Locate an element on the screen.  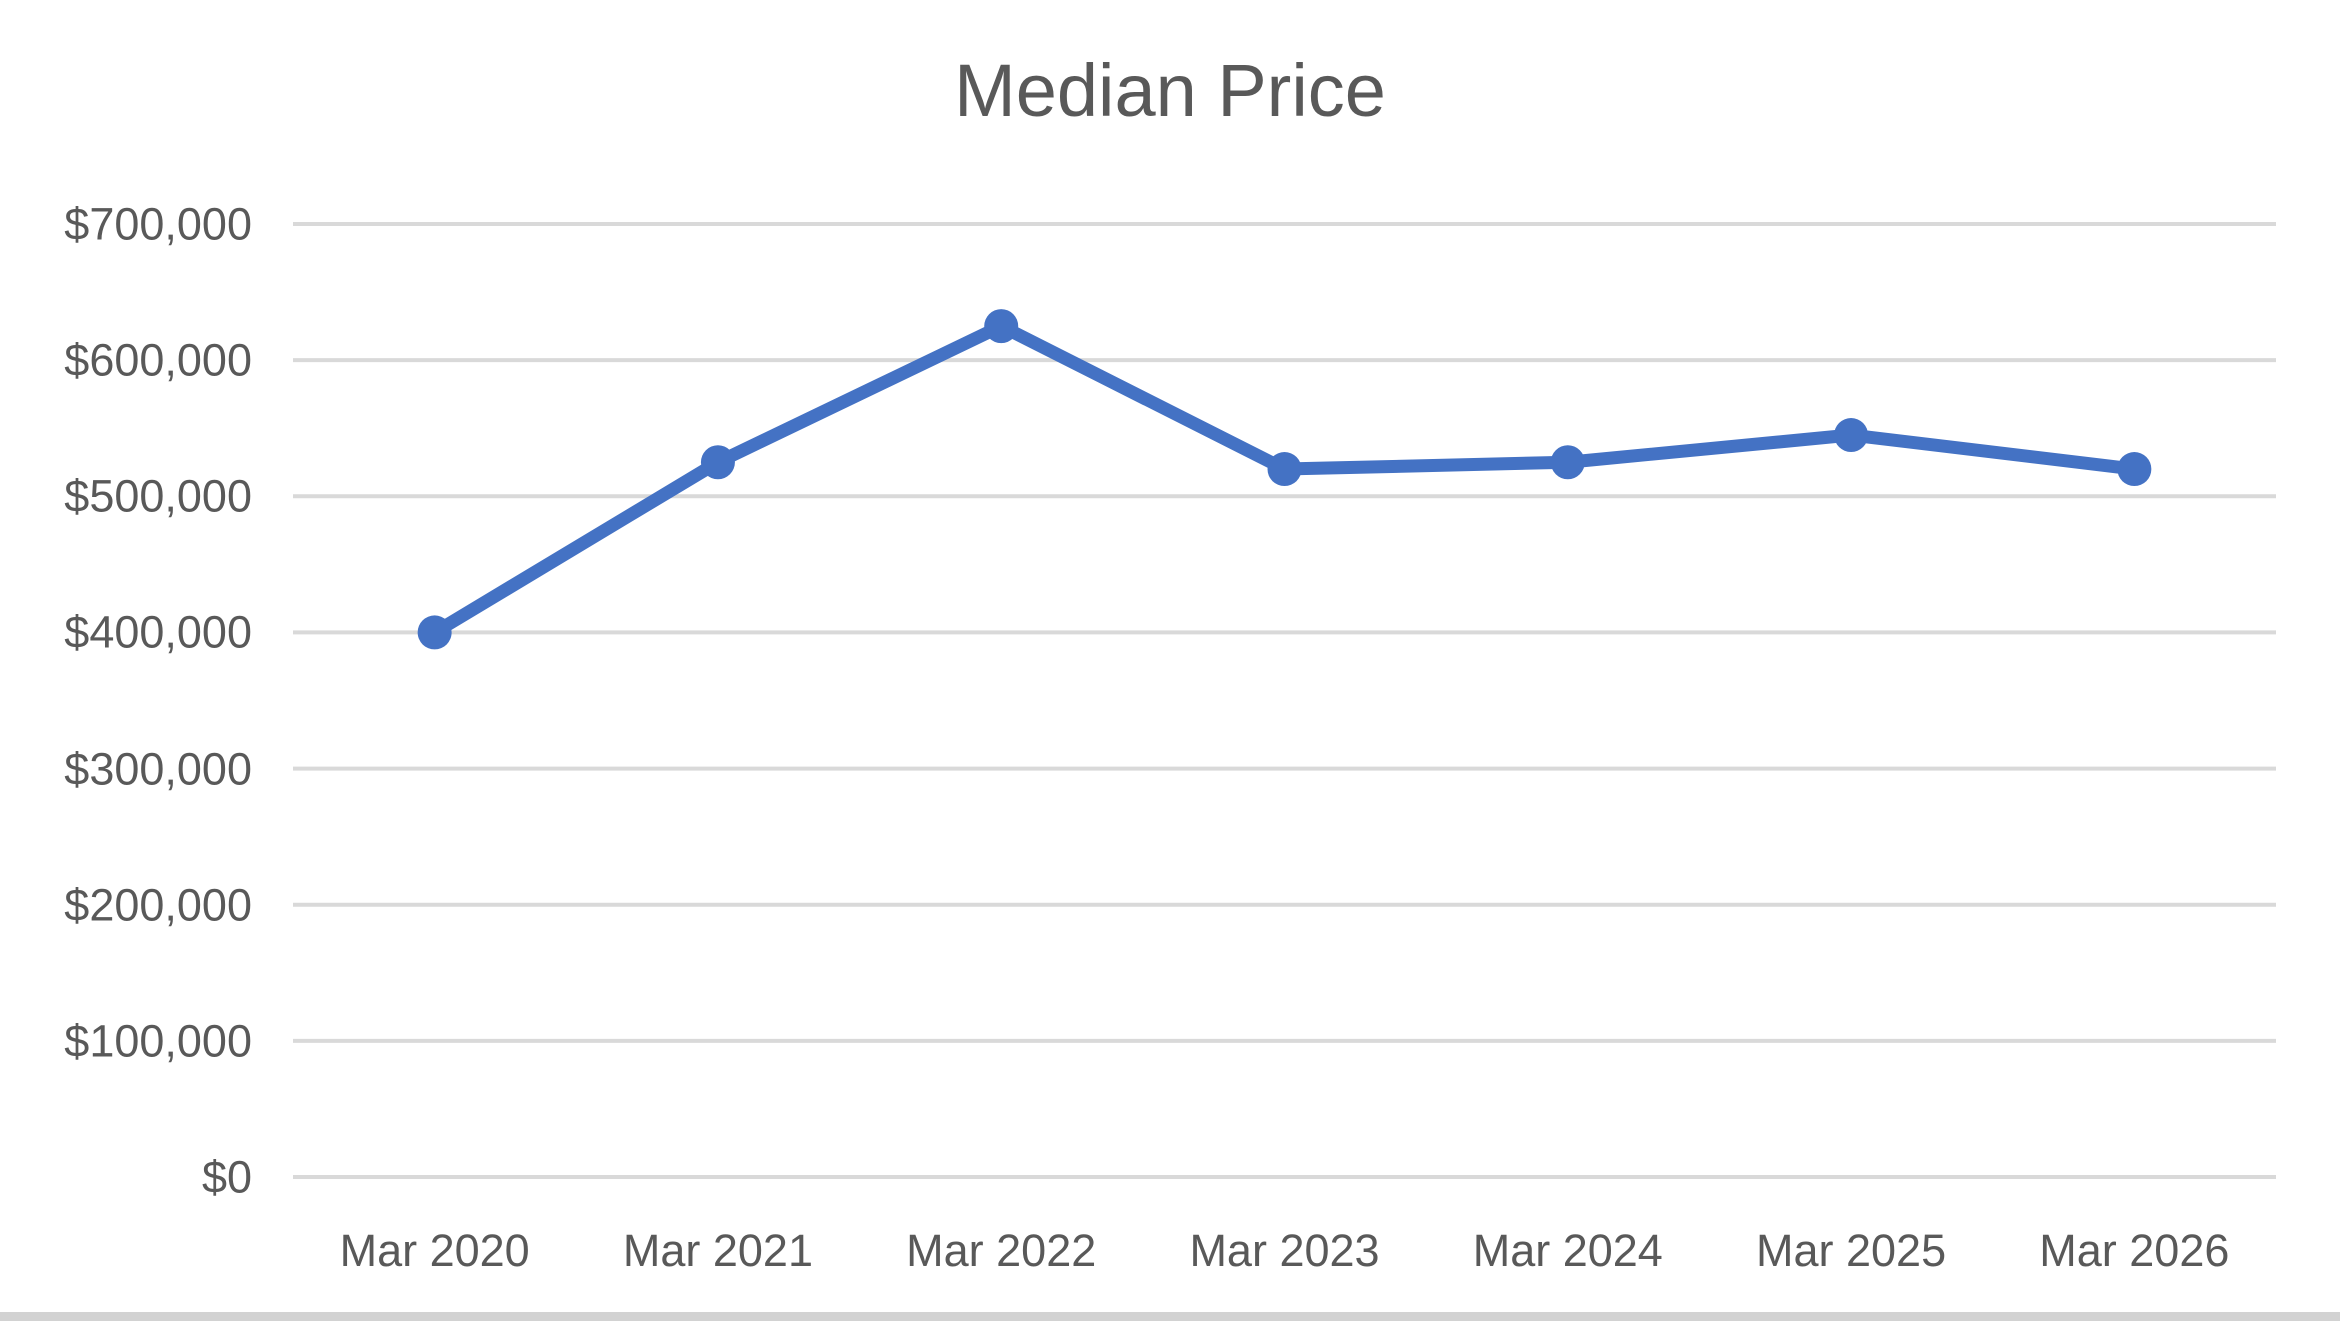
x-axis-tick-label: Mar 2026 is located at coordinates (2134, 1250).